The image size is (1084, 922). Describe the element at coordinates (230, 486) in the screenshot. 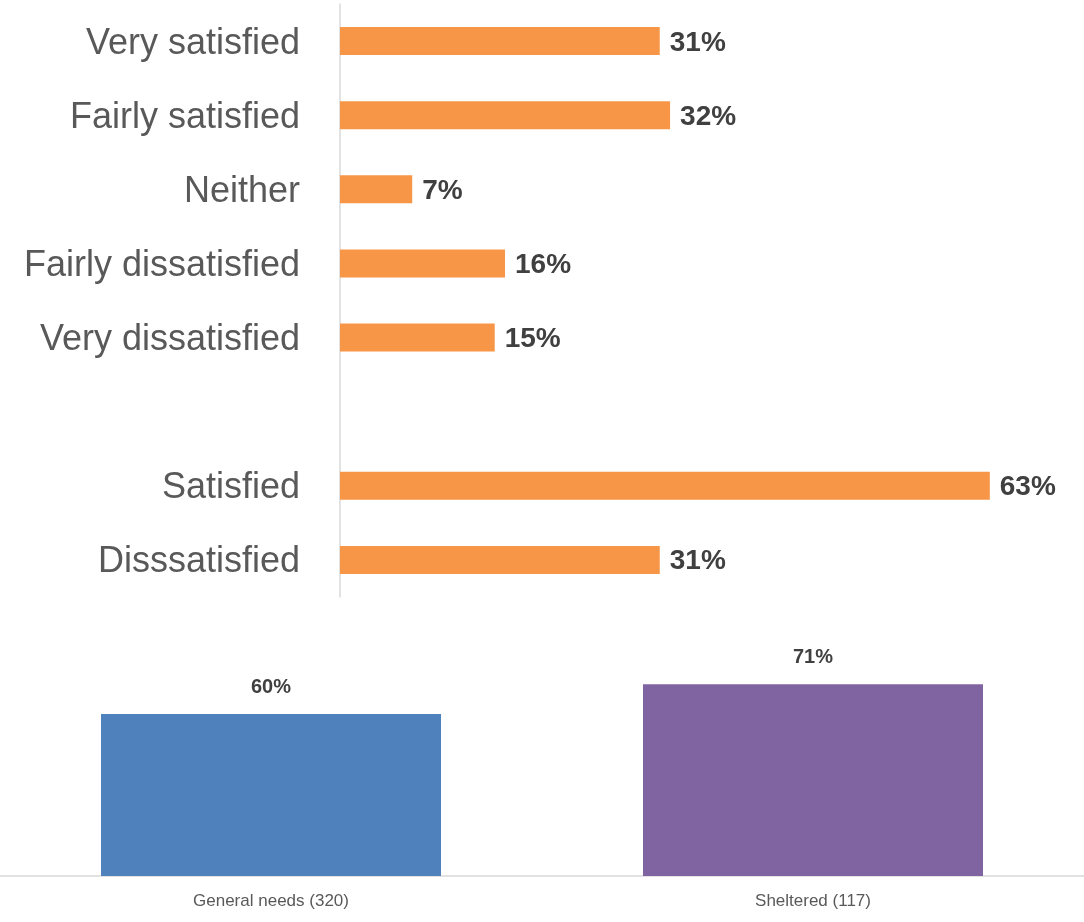

I see `y-tick-label: Satisfied` at that location.